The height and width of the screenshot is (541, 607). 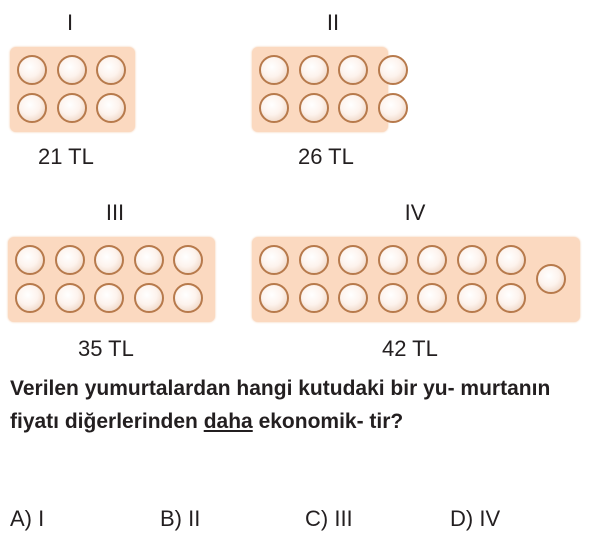 I want to click on carton-price-1: 21 TL, so click(x=66, y=156).